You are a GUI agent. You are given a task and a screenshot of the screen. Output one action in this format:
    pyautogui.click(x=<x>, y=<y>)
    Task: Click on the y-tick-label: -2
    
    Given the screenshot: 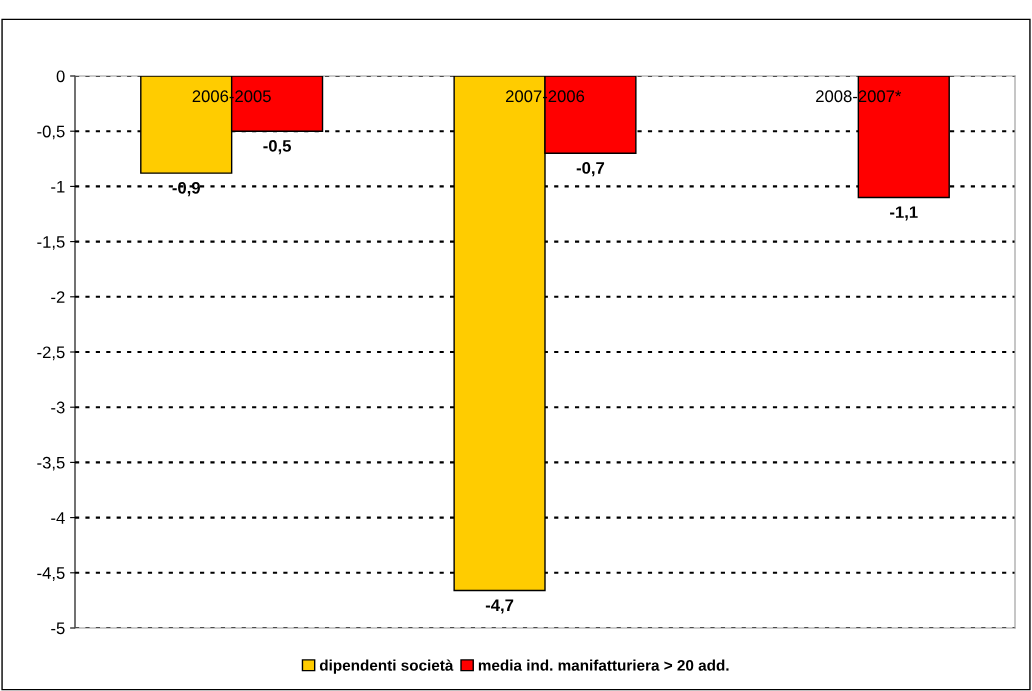 What is the action you would take?
    pyautogui.click(x=58, y=297)
    